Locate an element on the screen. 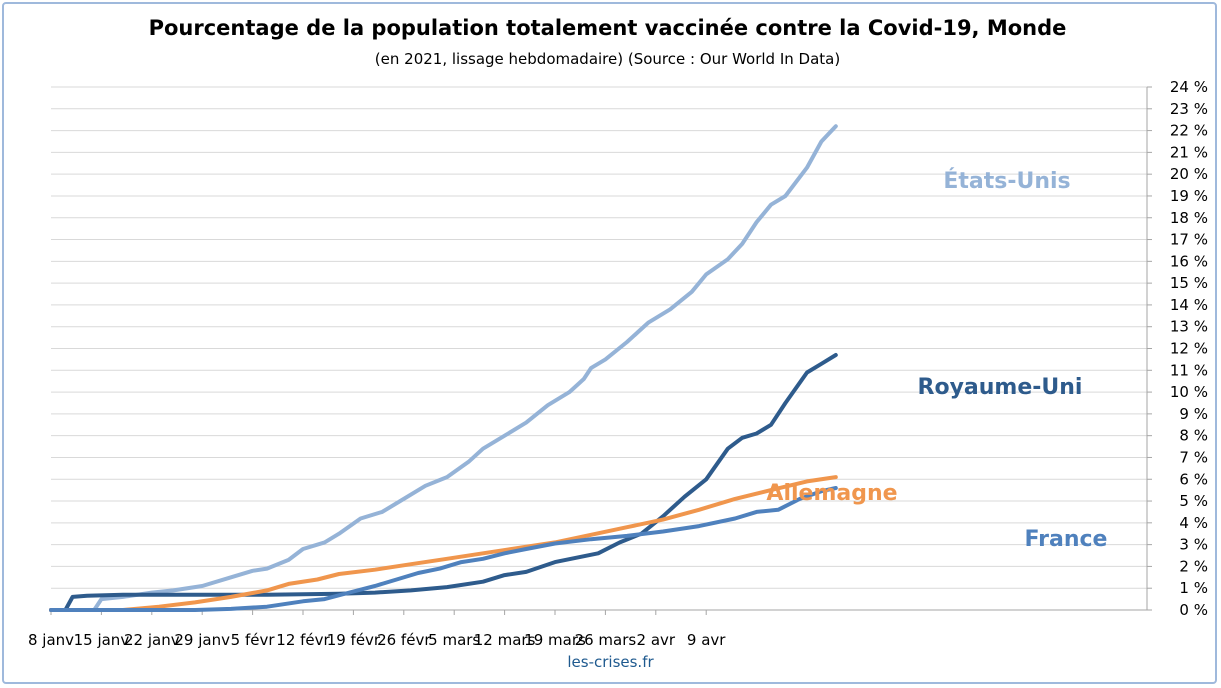 This screenshot has width=1221, height=688. y-tick-label: 23 % is located at coordinates (1189, 109).